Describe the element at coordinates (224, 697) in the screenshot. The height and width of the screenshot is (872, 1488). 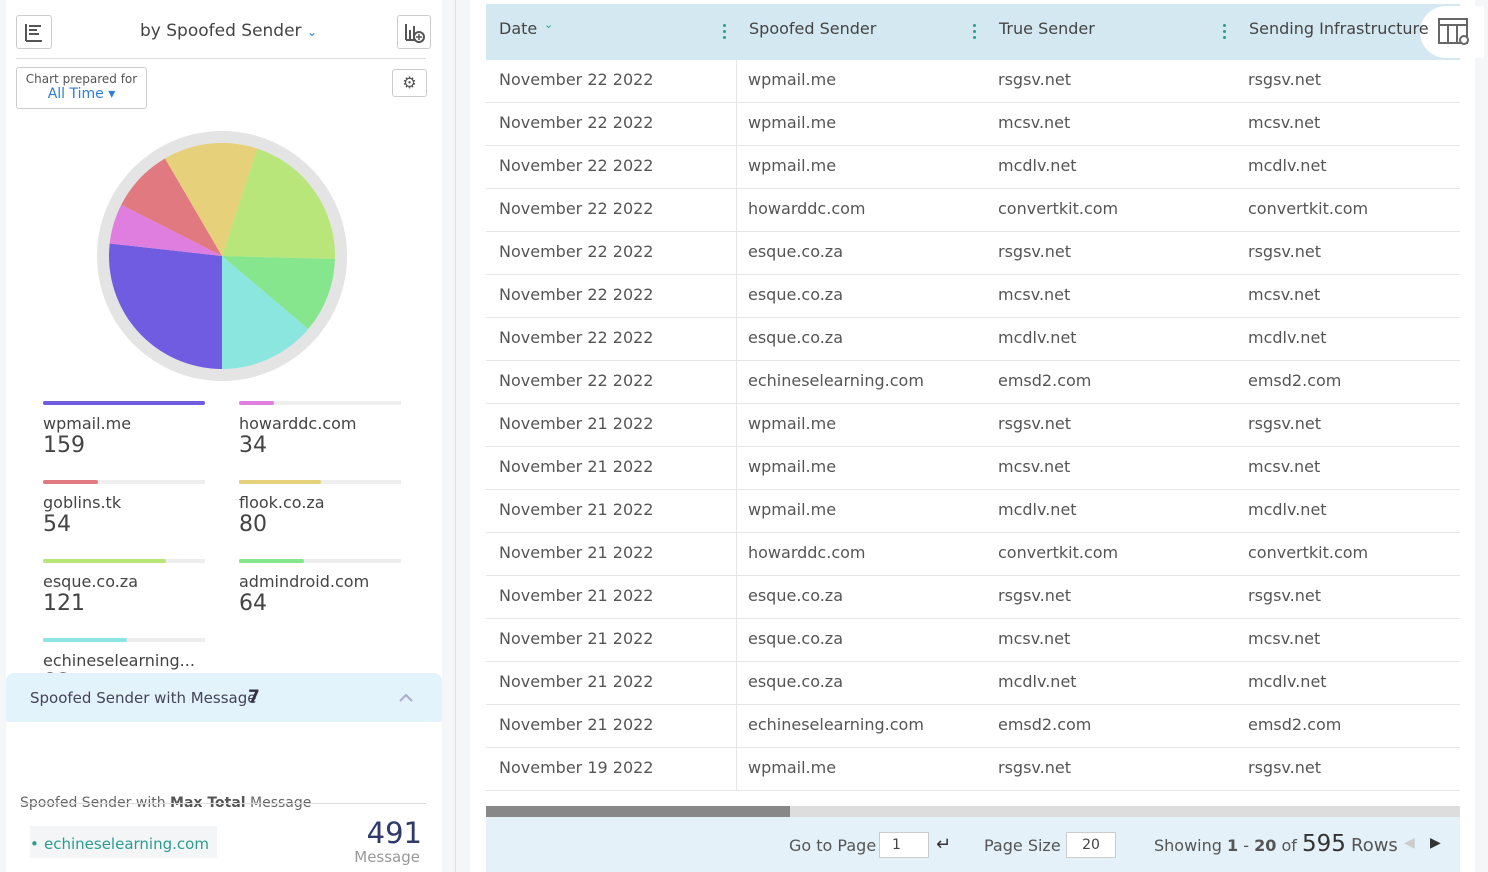
I see `summary-bar: Spoofed Sender with Message 7` at that location.